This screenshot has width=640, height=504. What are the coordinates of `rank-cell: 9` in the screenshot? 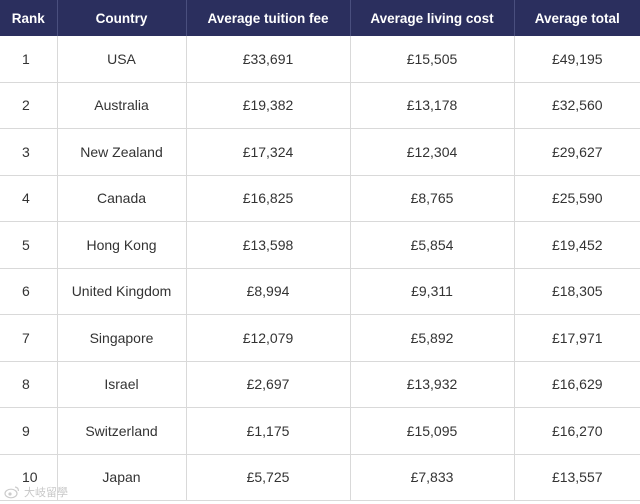 It's located at (29, 431).